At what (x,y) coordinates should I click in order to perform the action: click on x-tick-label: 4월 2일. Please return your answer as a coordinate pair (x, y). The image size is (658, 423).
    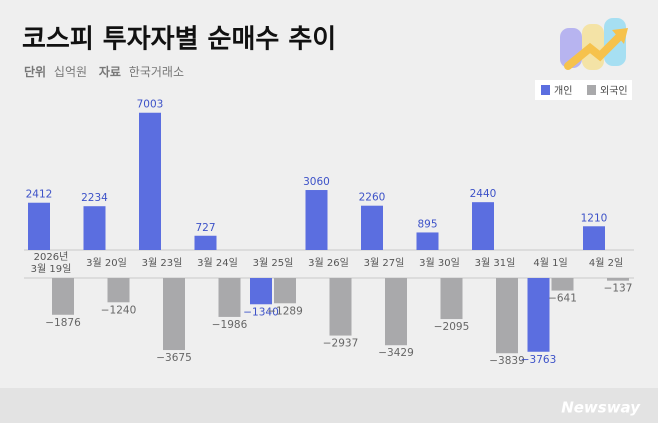
    Looking at the image, I should click on (606, 263).